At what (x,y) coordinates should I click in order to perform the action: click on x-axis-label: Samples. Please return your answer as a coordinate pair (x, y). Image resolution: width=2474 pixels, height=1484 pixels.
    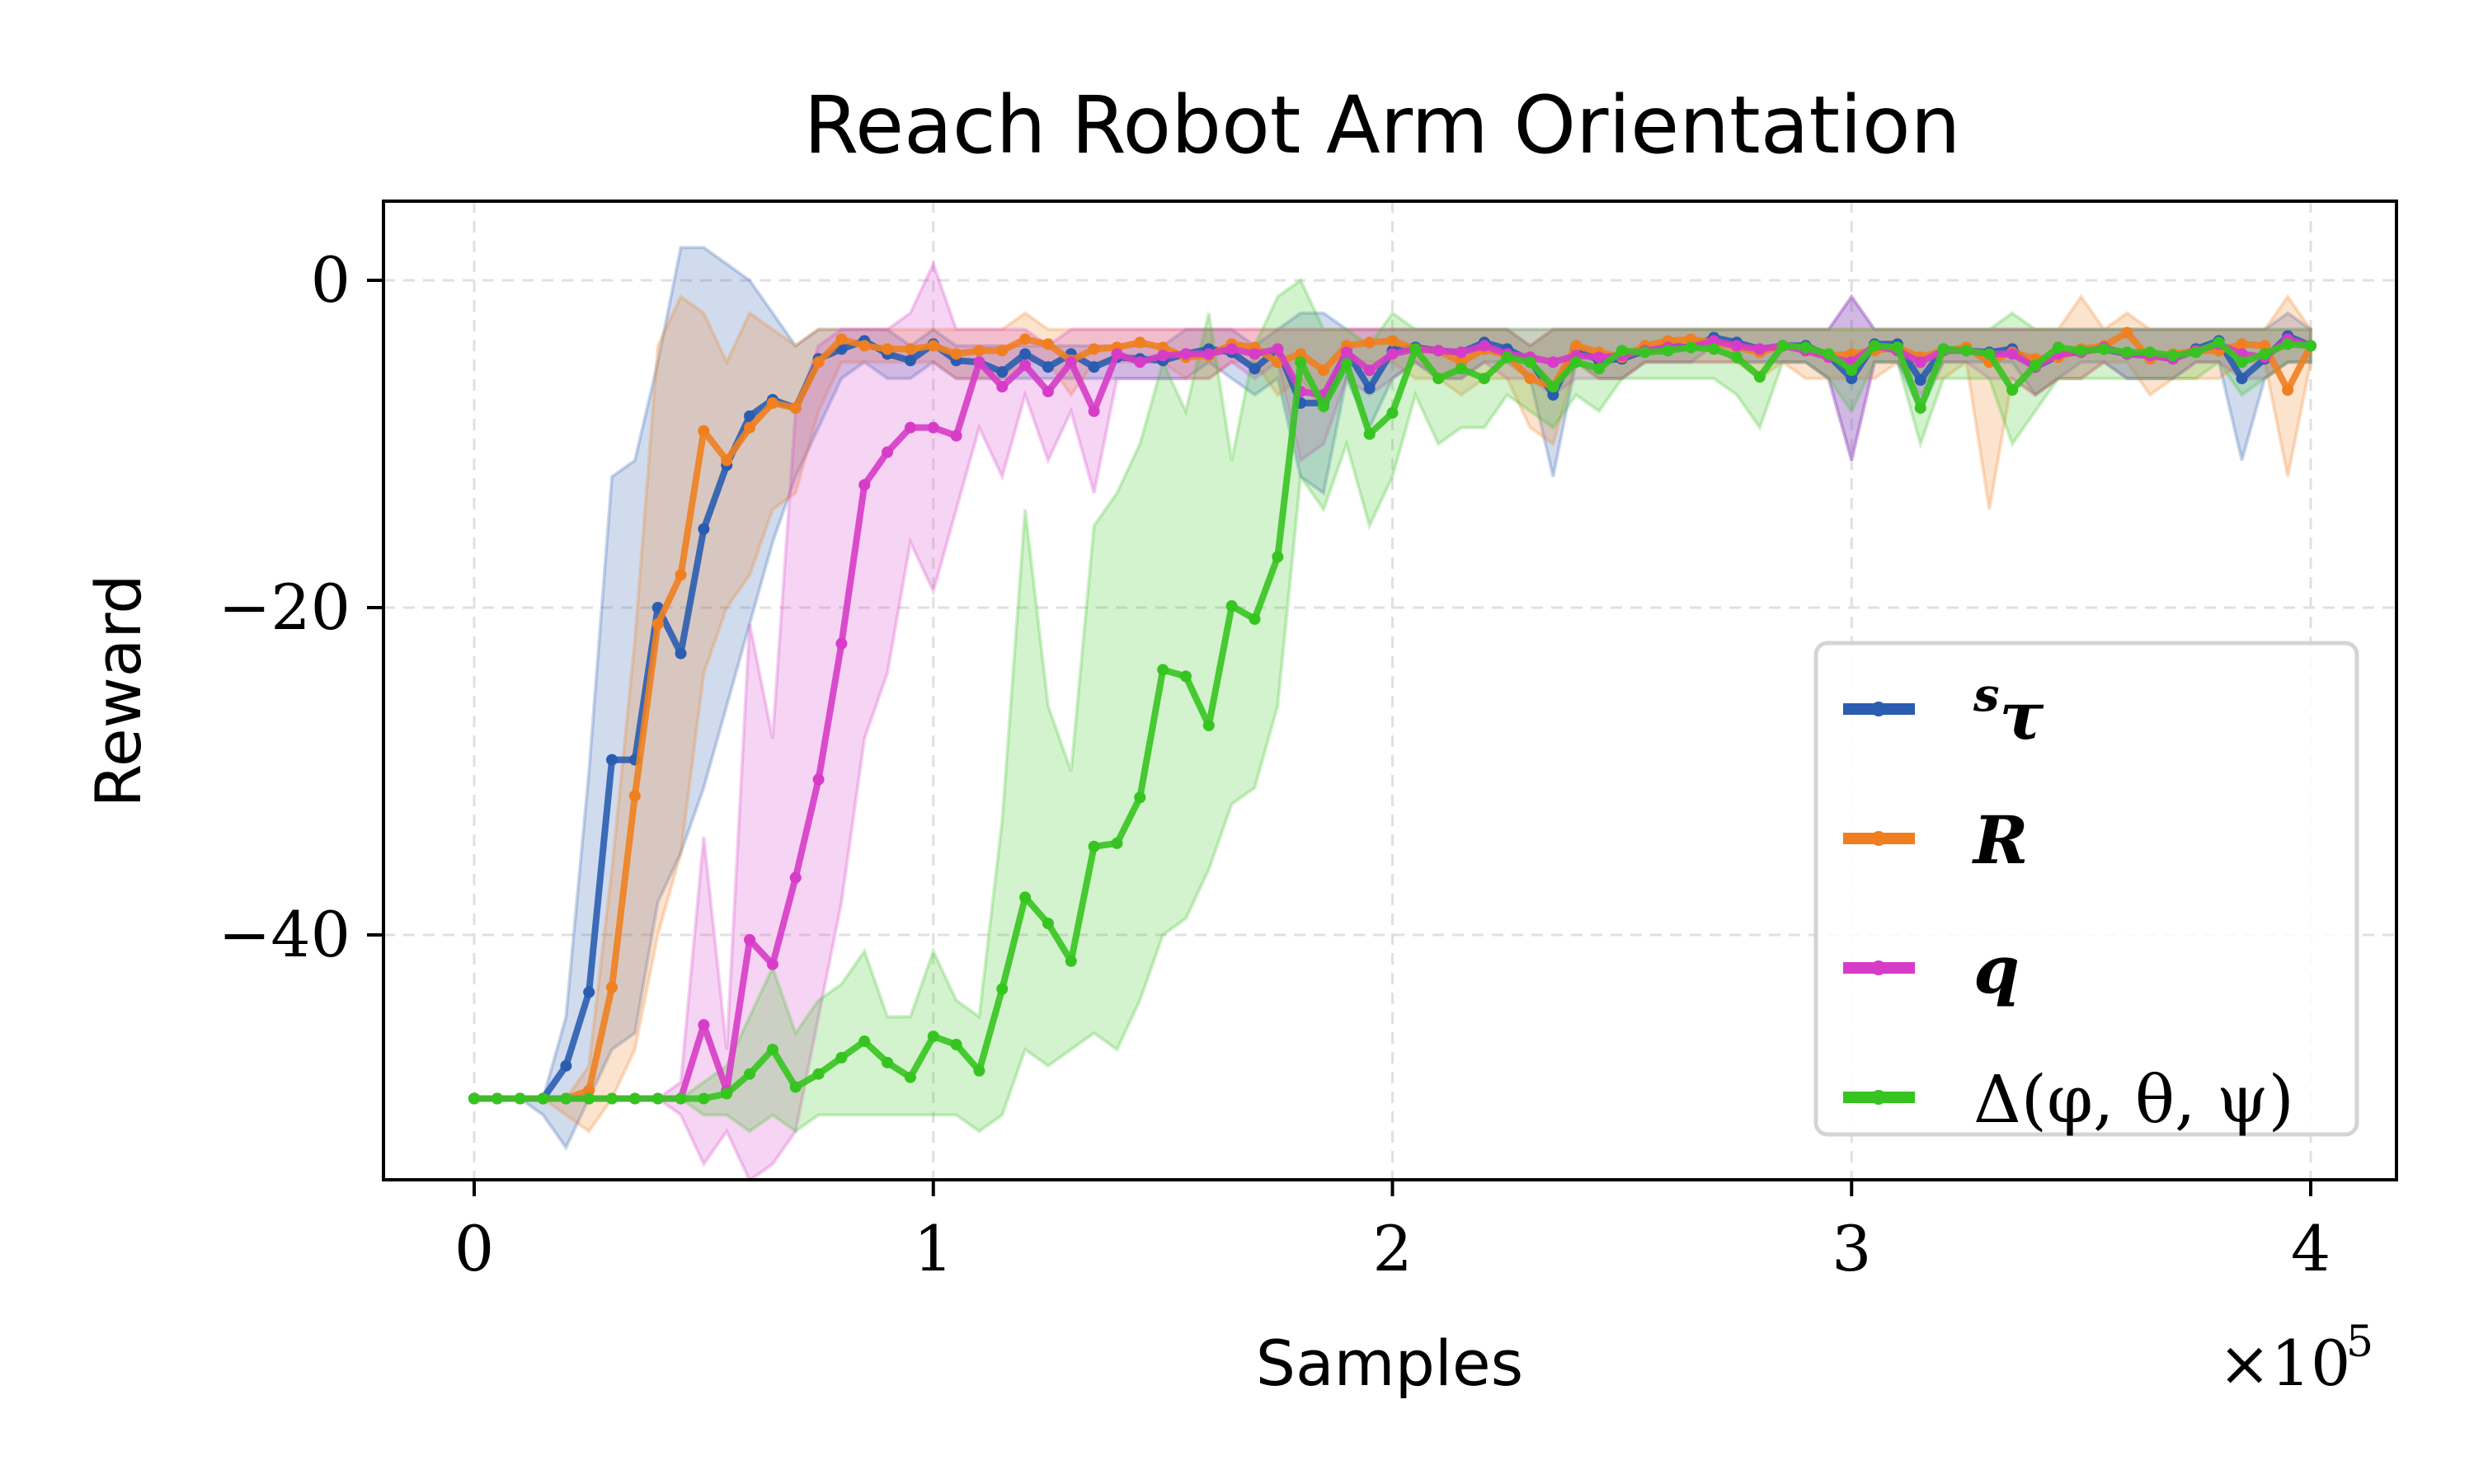
    Looking at the image, I should click on (1390, 1363).